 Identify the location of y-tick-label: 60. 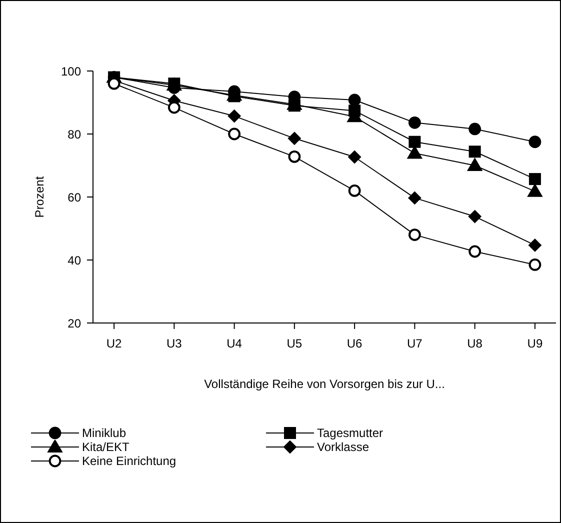
(75, 197).